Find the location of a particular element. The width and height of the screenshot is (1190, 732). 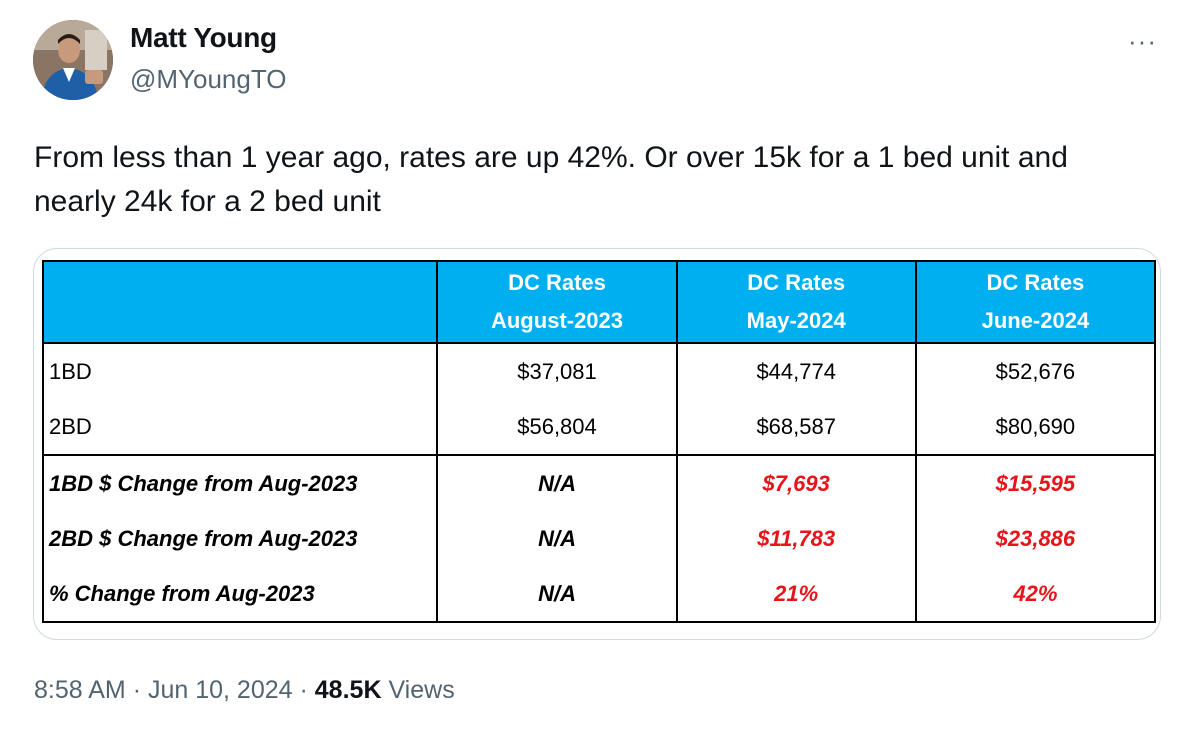

header-line2: August-2023 is located at coordinates (557, 320).